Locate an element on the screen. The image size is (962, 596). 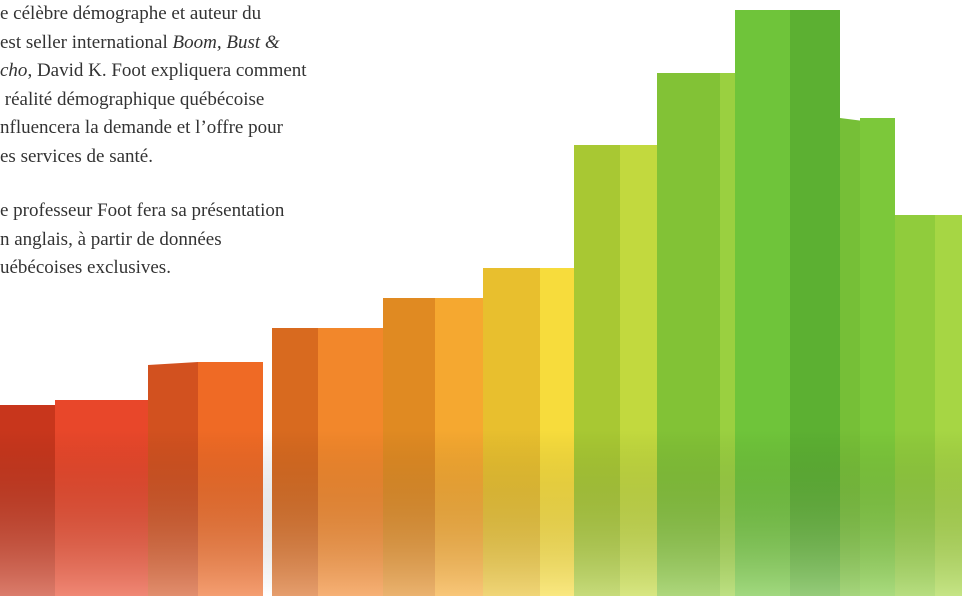
text: , David K. Foot expliquera comment is located at coordinates (167, 70).